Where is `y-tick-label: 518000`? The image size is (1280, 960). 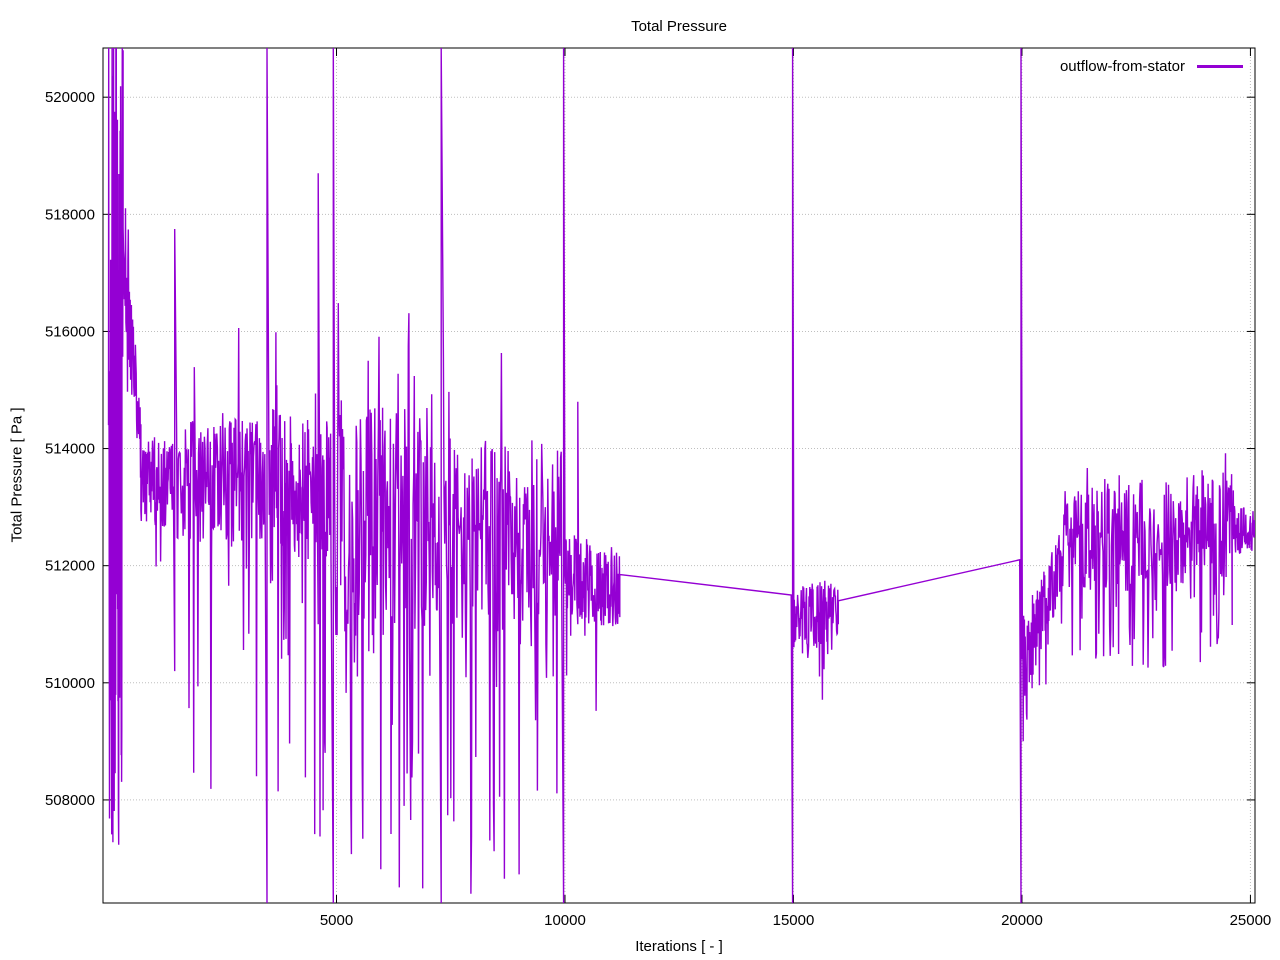 y-tick-label: 518000 is located at coordinates (70, 214).